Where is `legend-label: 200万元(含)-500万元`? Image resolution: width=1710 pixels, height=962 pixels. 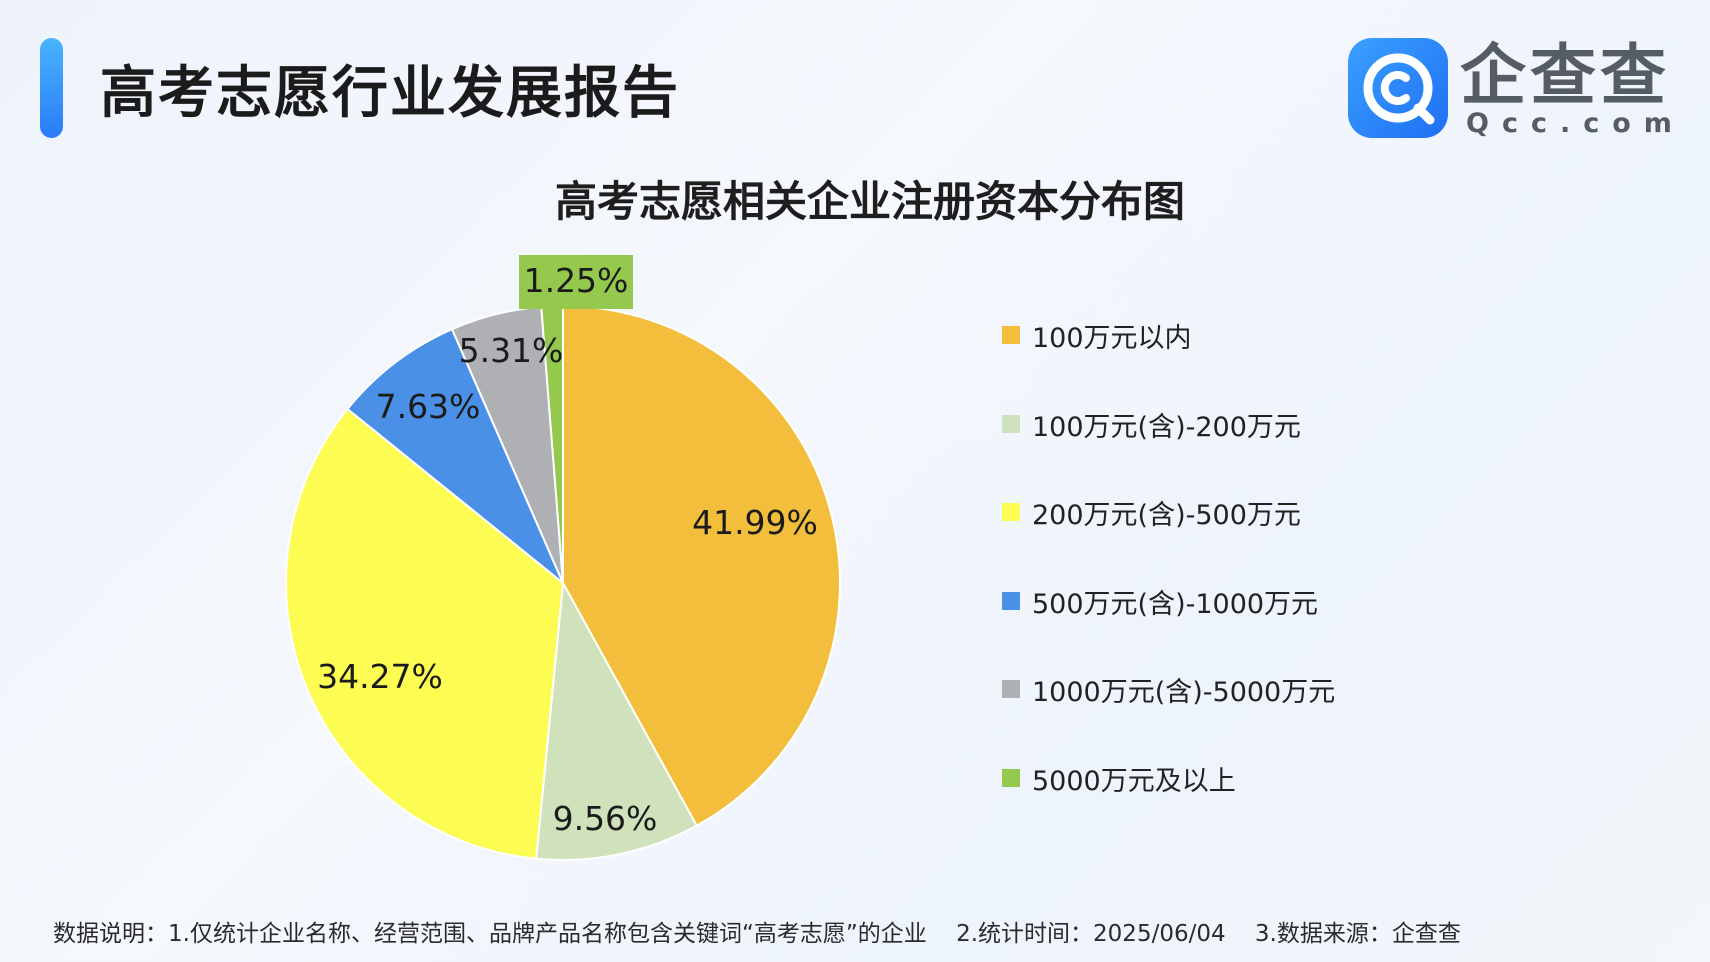
legend-label: 200万元(含)-500万元 is located at coordinates (1166, 515).